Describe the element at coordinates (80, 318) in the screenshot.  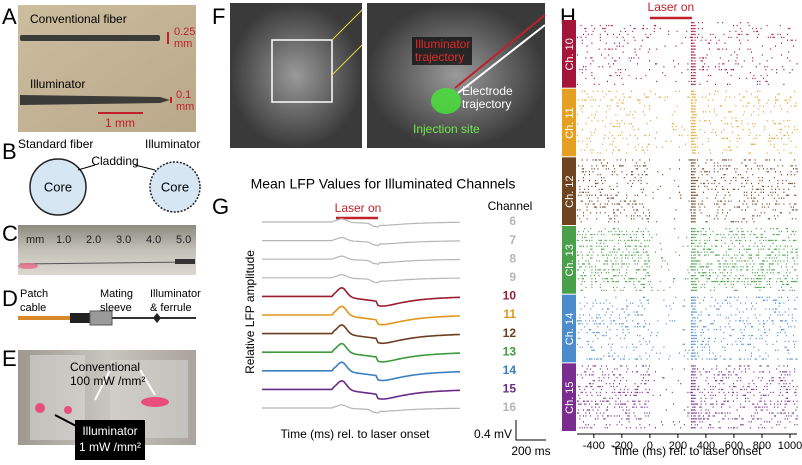
I see `connector` at that location.